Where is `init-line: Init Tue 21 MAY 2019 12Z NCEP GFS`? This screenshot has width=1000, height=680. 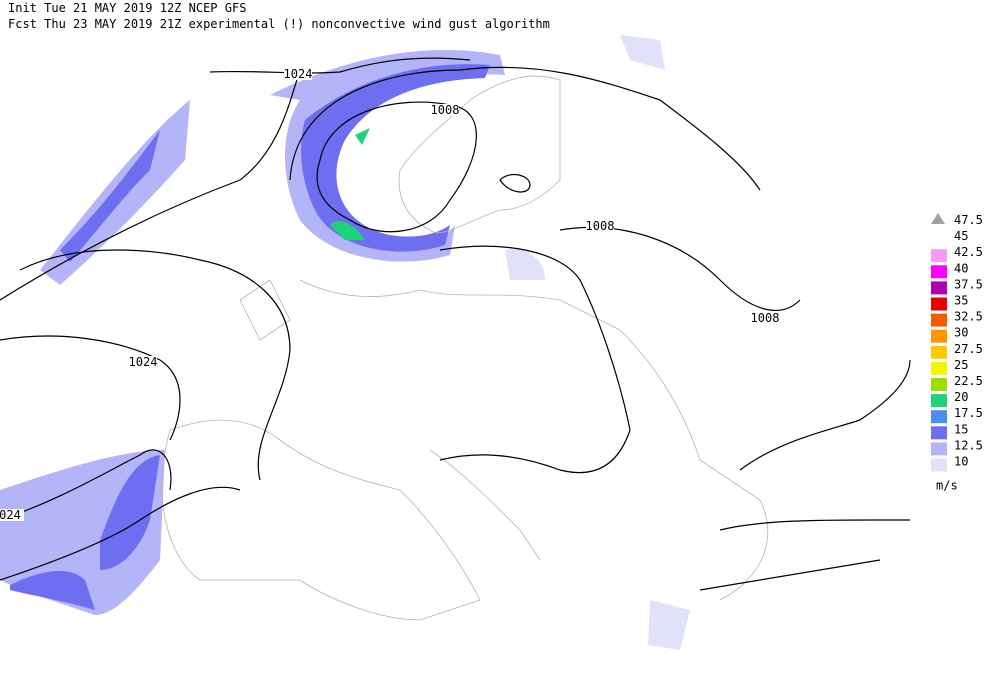
init-line: Init Tue 21 MAY 2019 12Z NCEP GFS is located at coordinates (127, 8).